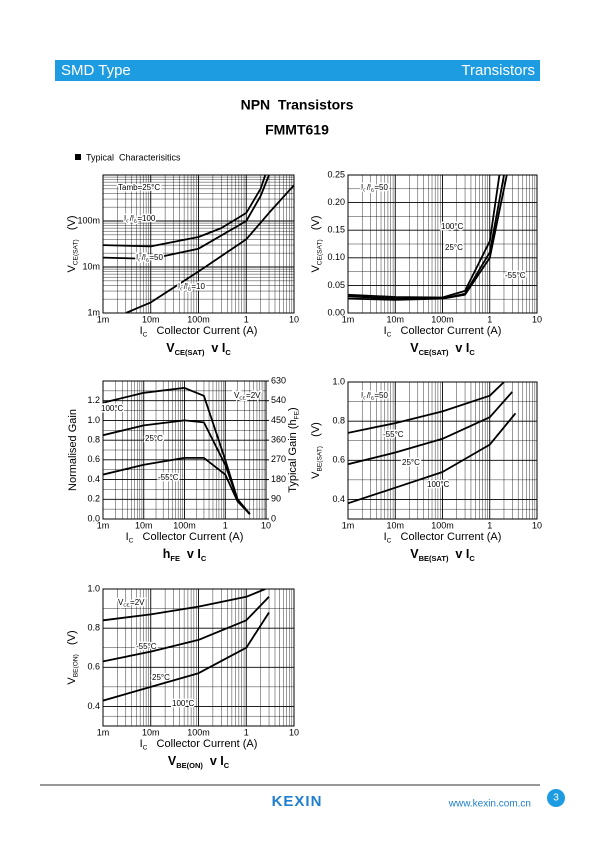 The image size is (595, 842). Describe the element at coordinates (381, 187) in the screenshot. I see `annotation-part: =50` at that location.